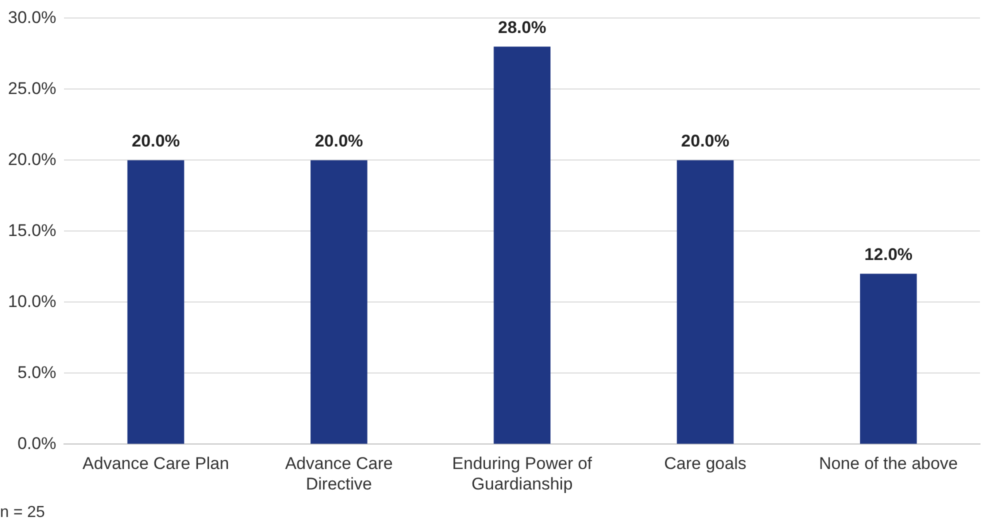  Describe the element at coordinates (156, 464) in the screenshot. I see `x-tick-label: Advance Care Plan` at that location.